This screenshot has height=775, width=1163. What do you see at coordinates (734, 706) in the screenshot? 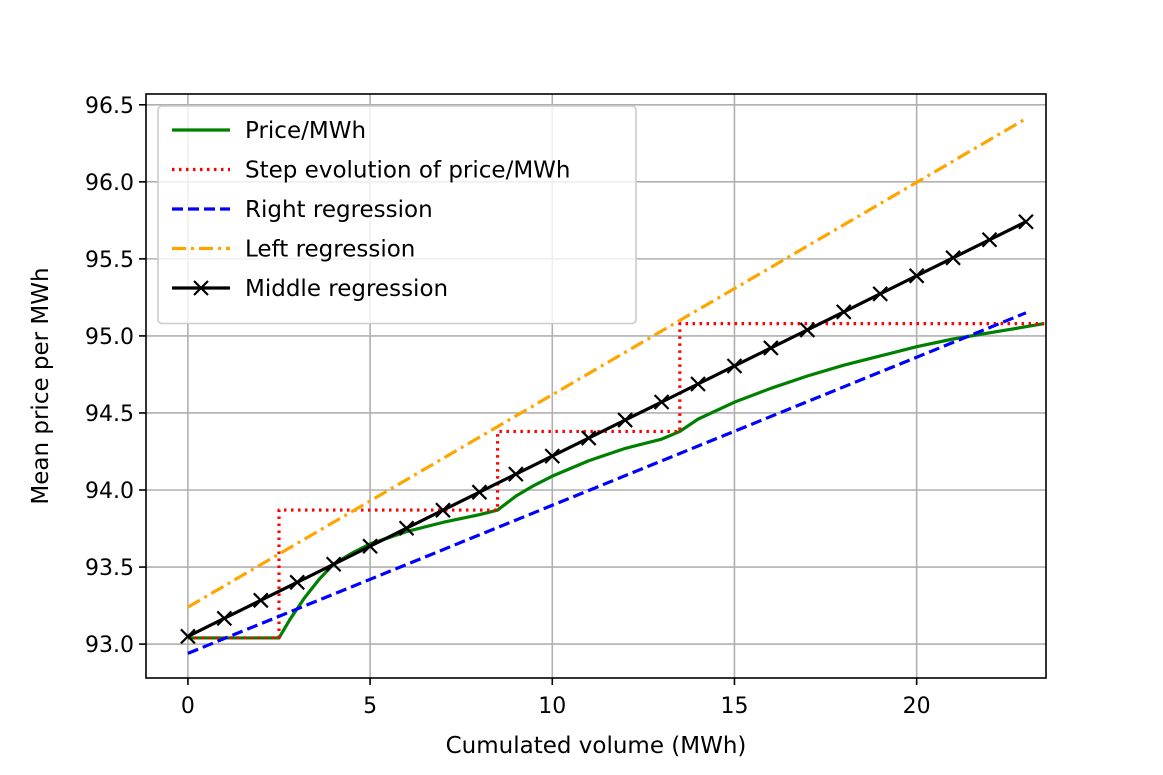
I see `x-tick-label: 15` at bounding box center [734, 706].